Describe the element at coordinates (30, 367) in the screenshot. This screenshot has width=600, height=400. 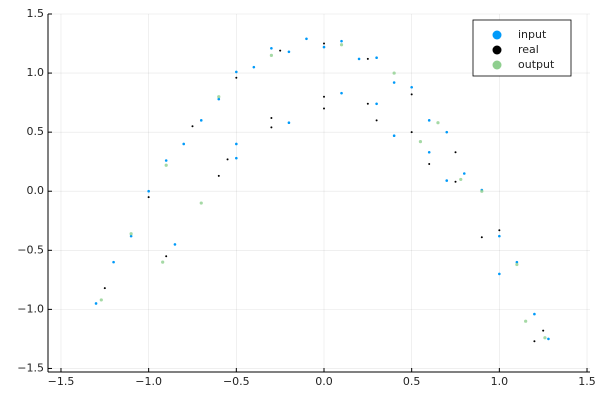
I see `y-tick-label: −1.5` at that location.